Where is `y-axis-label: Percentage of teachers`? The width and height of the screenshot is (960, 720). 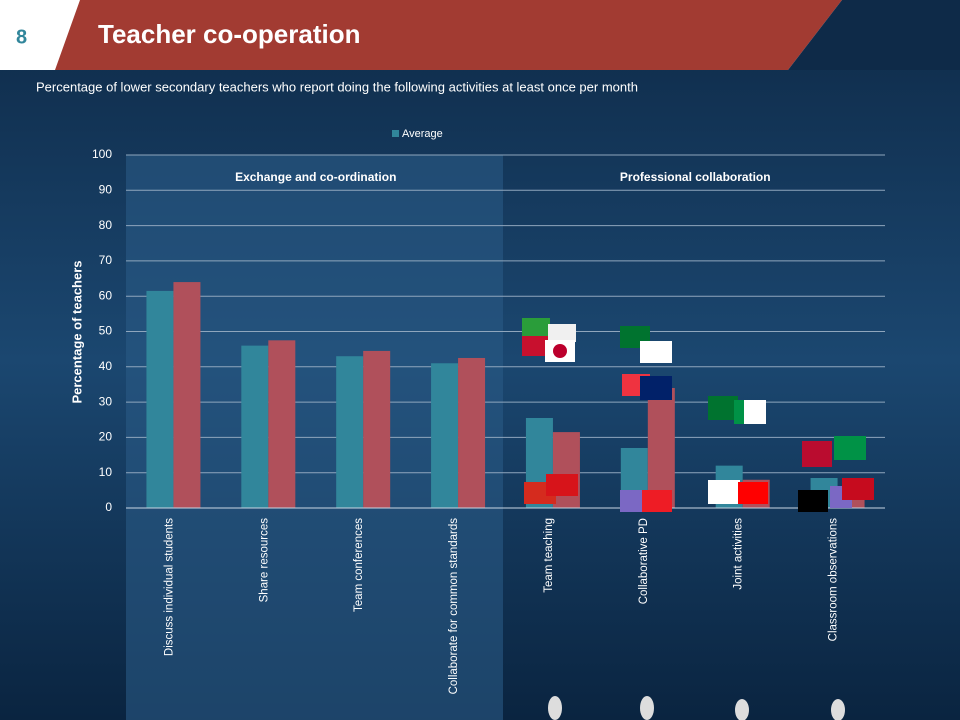
y-axis-label: Percentage of teachers is located at coordinates (76, 331).